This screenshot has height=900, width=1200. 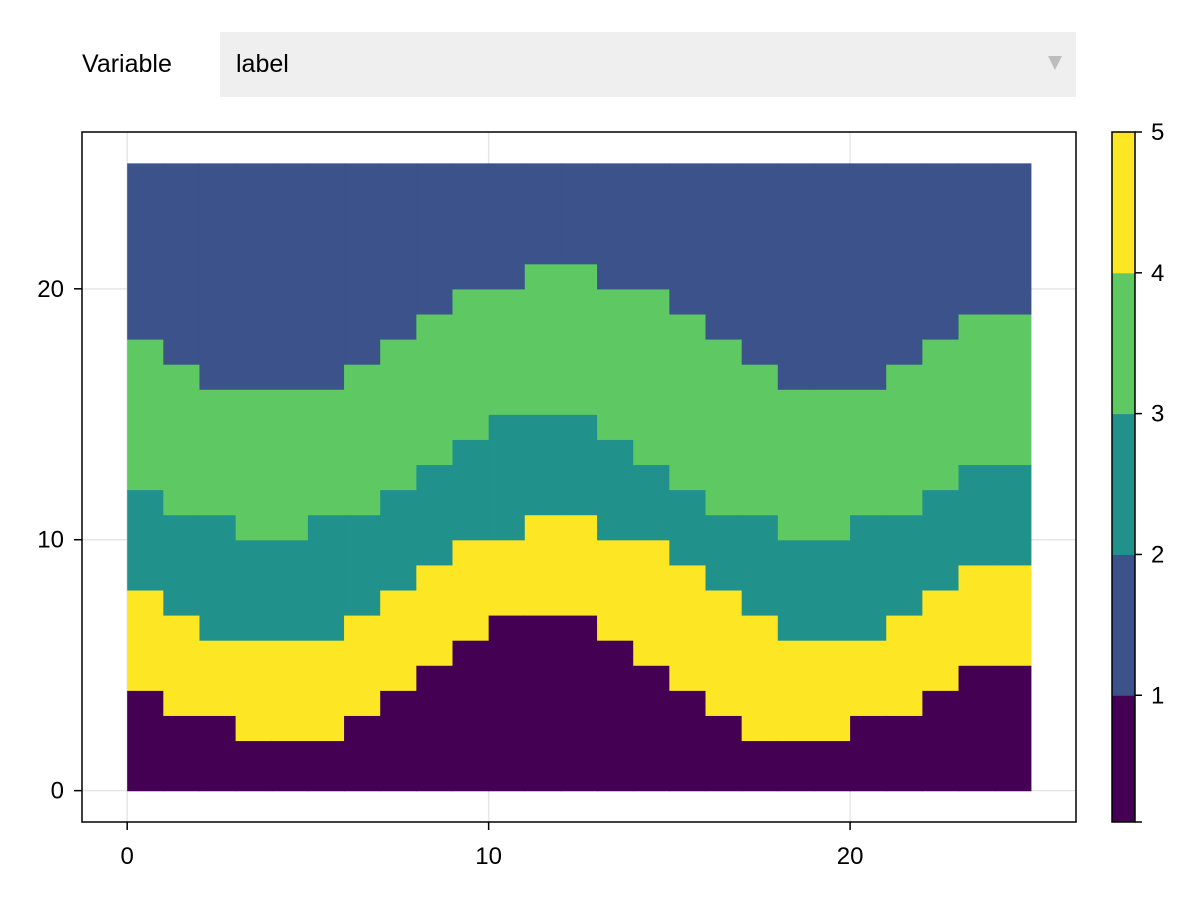 What do you see at coordinates (127, 856) in the screenshot?
I see `x-tick-label: 0` at bounding box center [127, 856].